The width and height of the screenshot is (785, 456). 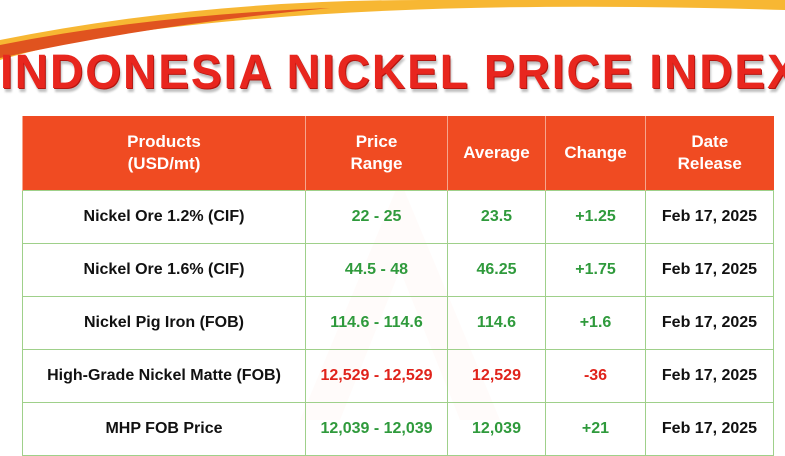 What do you see at coordinates (376, 217) in the screenshot?
I see `table-cell: 22 - 25` at bounding box center [376, 217].